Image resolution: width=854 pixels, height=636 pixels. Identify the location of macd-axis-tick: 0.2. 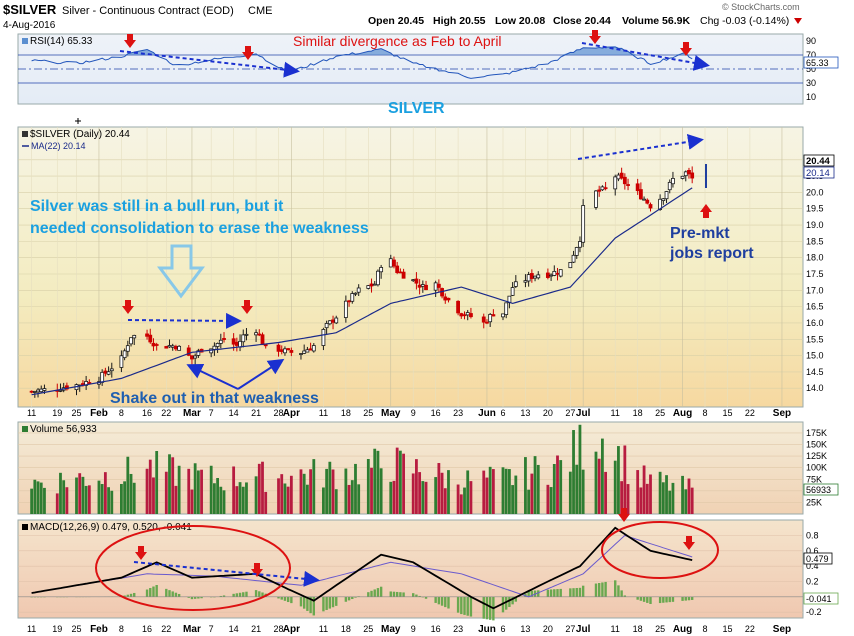
(812, 582).